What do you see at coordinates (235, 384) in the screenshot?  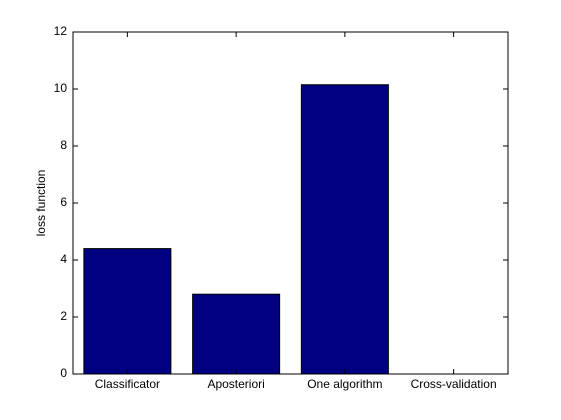 I see `x-tick-label: Aposteriori` at bounding box center [235, 384].